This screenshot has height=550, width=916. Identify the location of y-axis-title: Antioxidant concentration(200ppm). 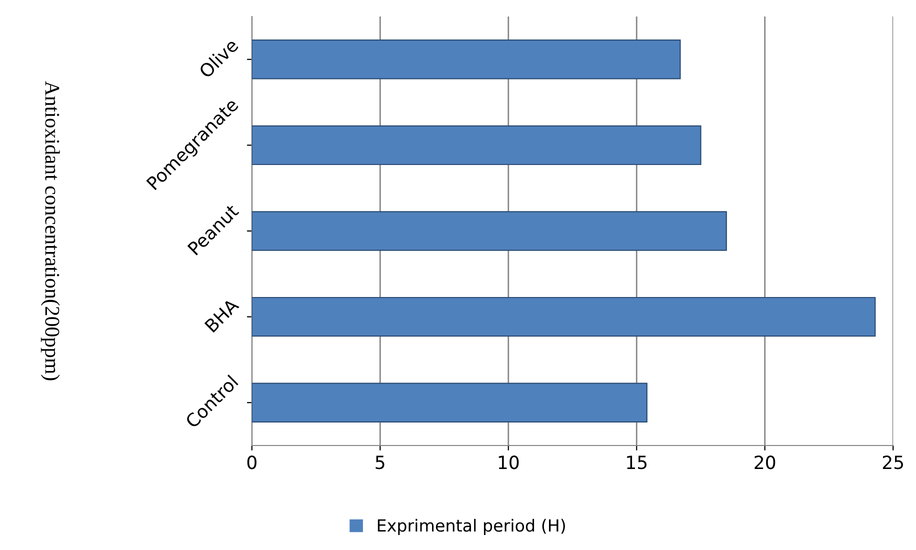
(50, 230).